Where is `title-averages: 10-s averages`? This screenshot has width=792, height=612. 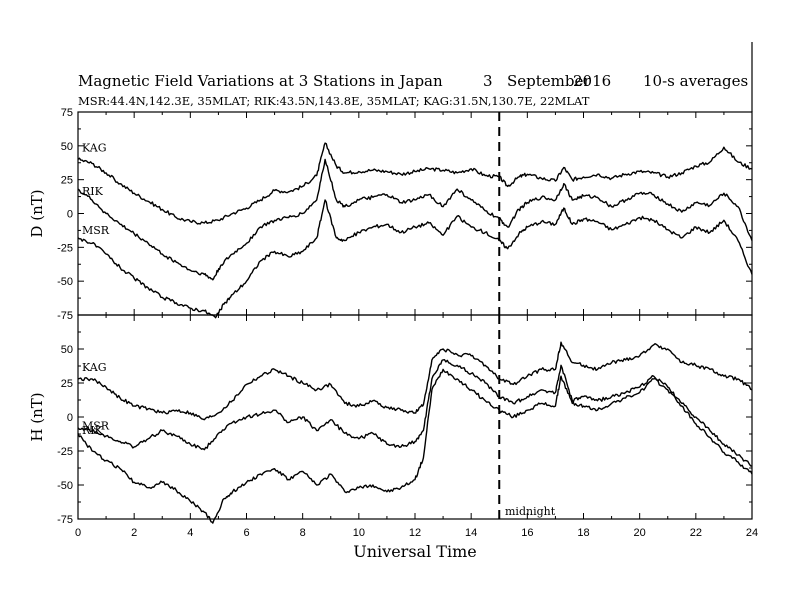 title-averages: 10-s averages is located at coordinates (696, 81).